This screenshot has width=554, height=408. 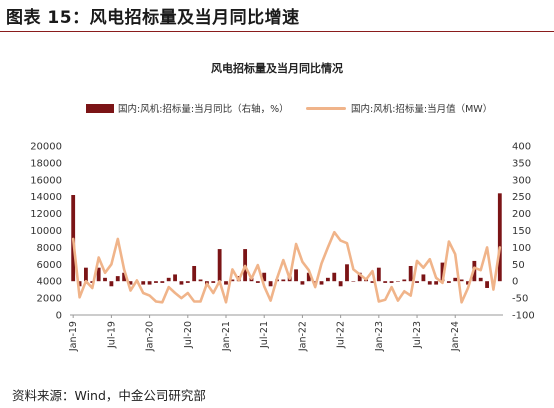 I want to click on y-right-tick-label: 250, so click(x=521, y=197).